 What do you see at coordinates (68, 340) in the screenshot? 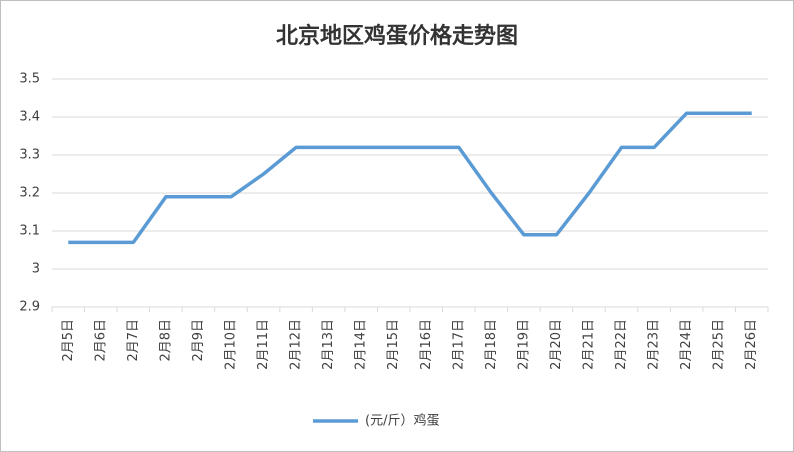
I see `x-tick-label: 2月5日` at bounding box center [68, 340].